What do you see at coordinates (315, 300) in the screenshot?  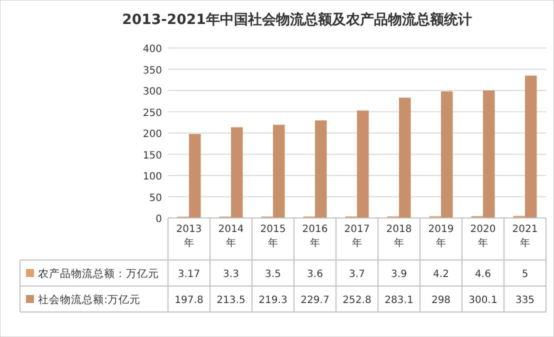 I see `data-label: 229.7` at bounding box center [315, 300].